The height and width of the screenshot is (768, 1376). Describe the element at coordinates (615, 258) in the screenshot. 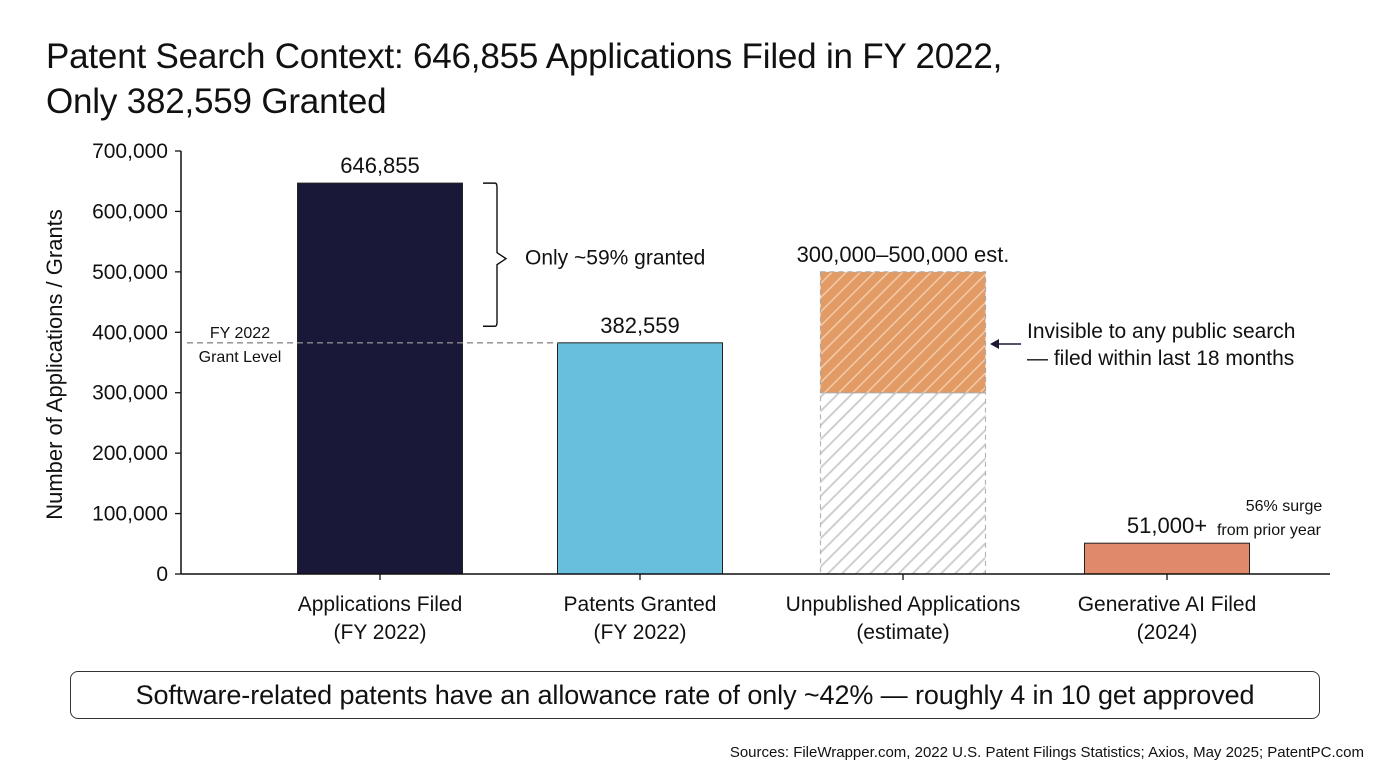

I see `bracket-annotation-label: Only ~59% granted` at that location.